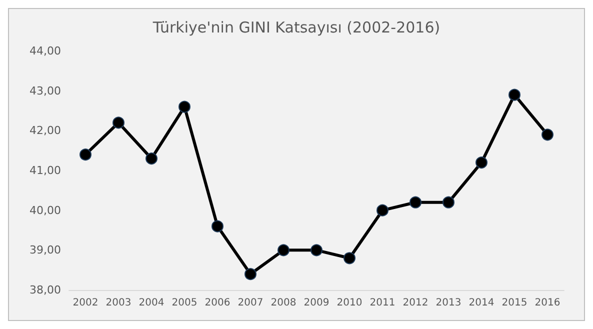 The height and width of the screenshot is (329, 593). What do you see at coordinates (515, 303) in the screenshot?
I see `x-tick-label: 2015` at bounding box center [515, 303].